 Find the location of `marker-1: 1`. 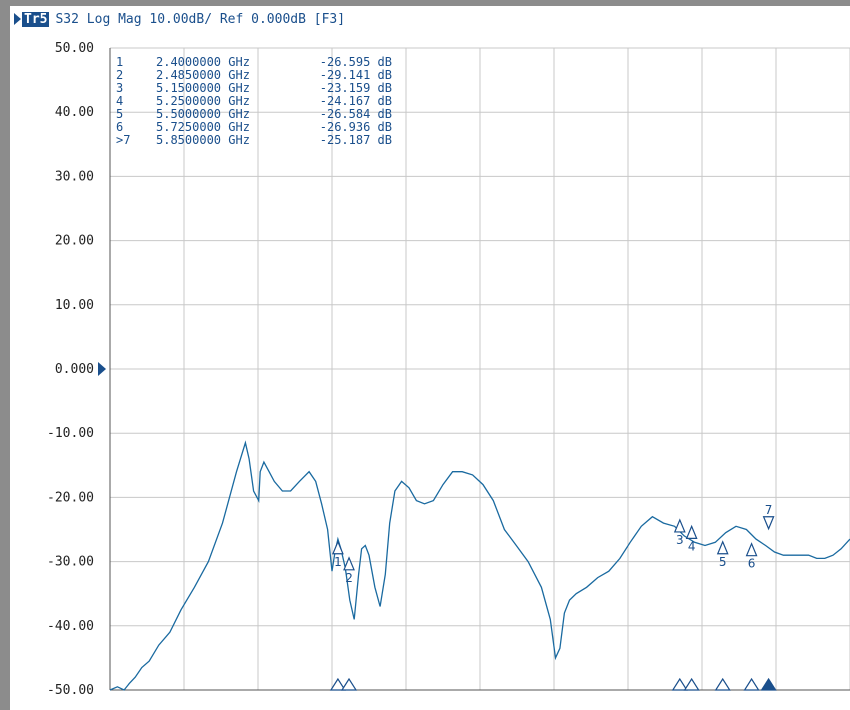

marker-1: 1 is located at coordinates (338, 554).